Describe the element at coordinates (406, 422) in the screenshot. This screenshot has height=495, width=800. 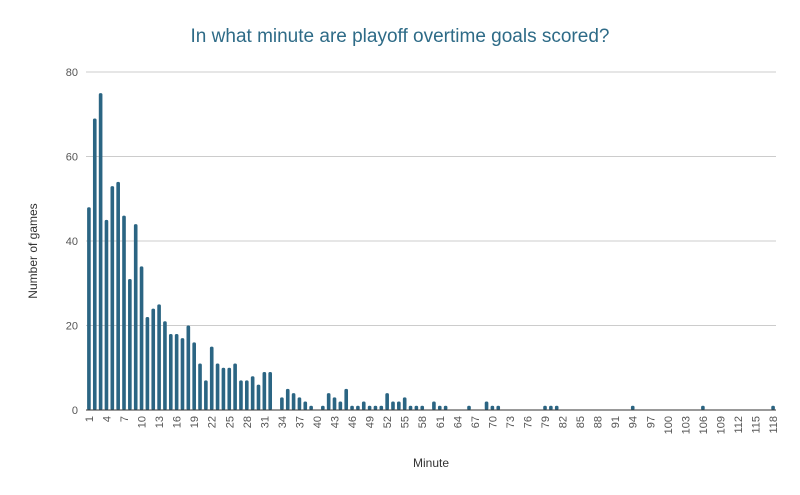
I see `x-tick-label: 55` at that location.